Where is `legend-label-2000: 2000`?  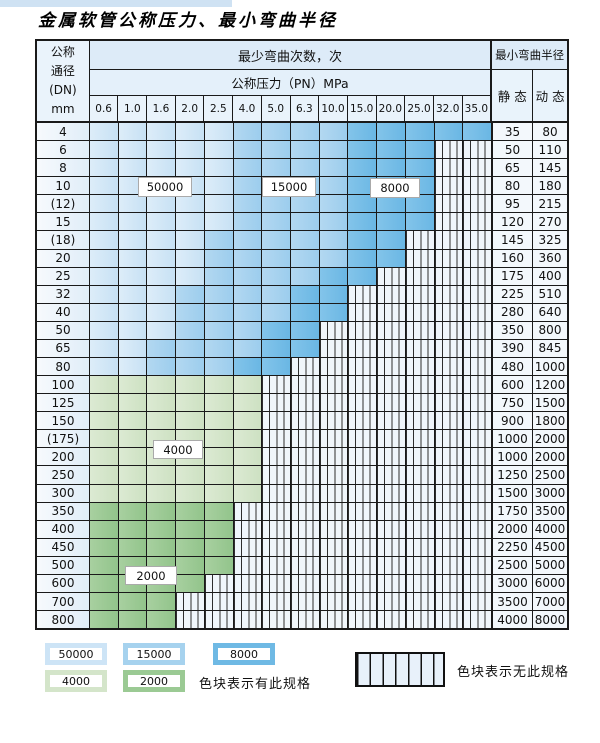 legend-label-2000: 2000 is located at coordinates (154, 681).